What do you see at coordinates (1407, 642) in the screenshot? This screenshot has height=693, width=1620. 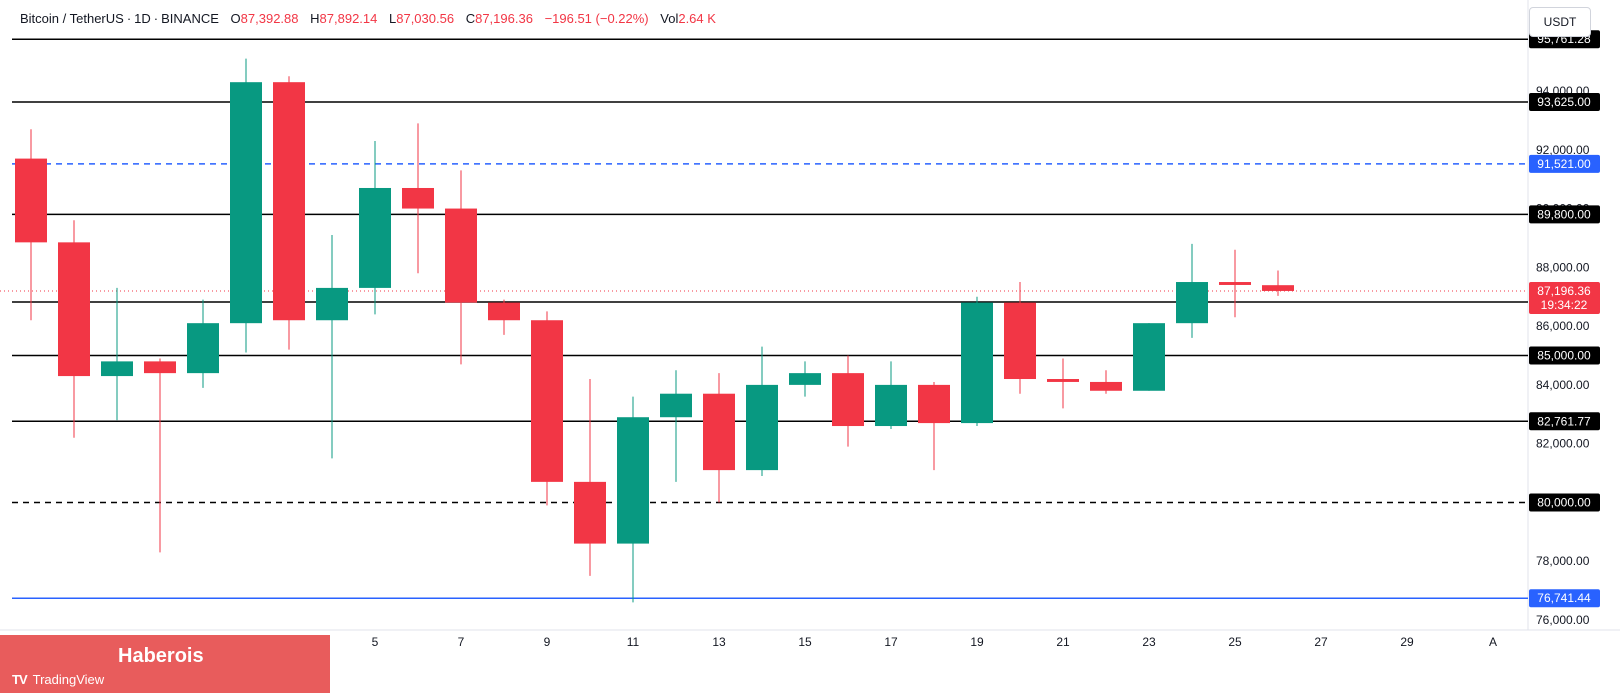 I see `x-tick-label: 29` at bounding box center [1407, 642].